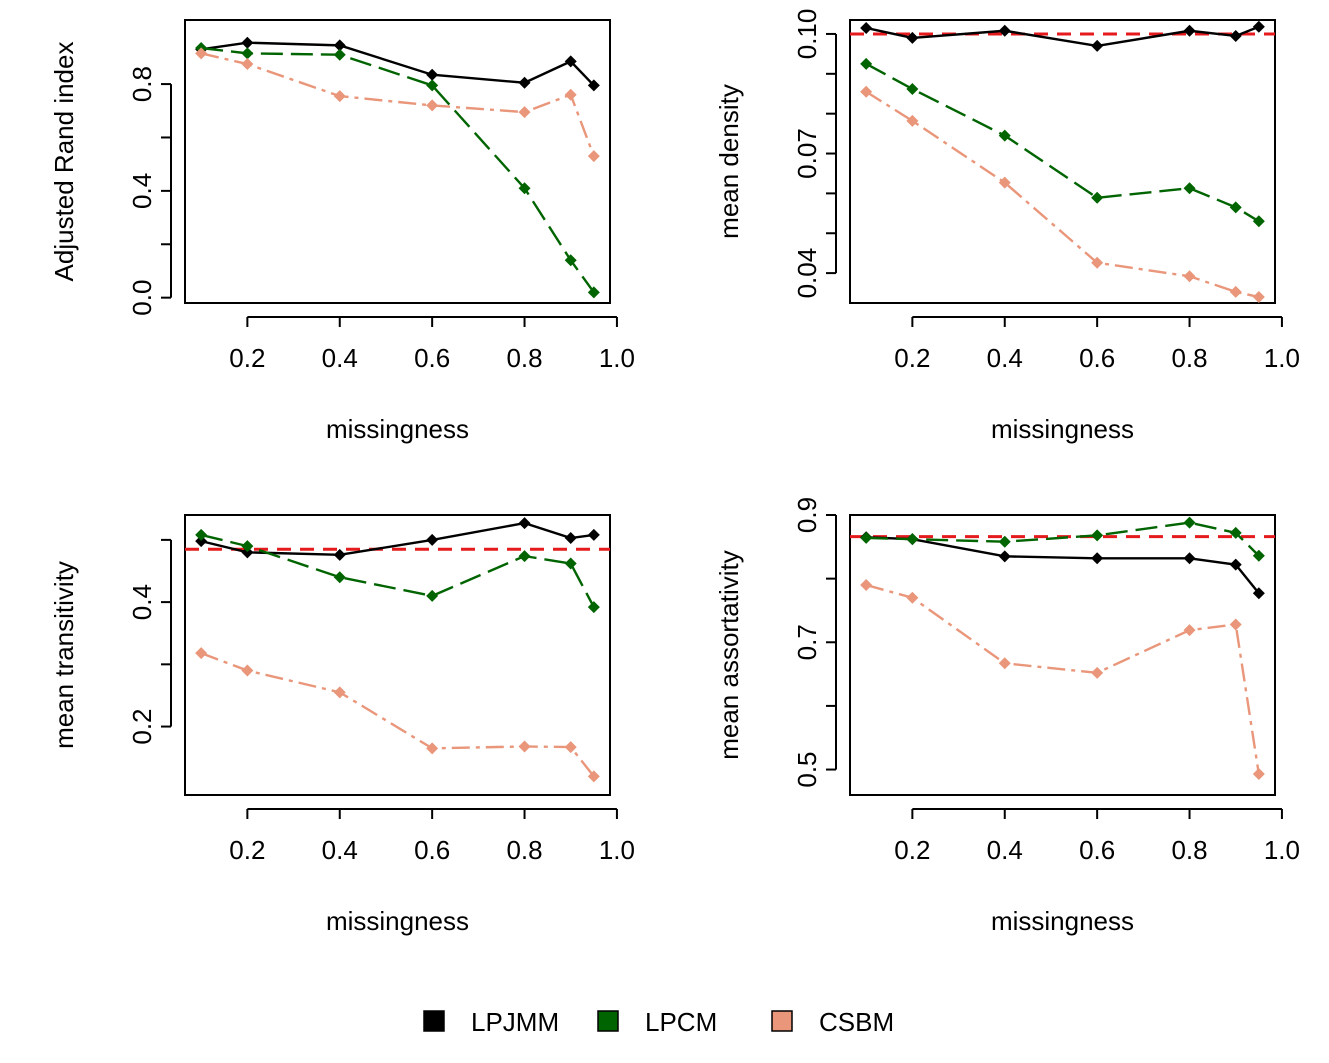 The image size is (1329, 1063). I want to click on y-tick-label: 0.0, so click(142, 298).